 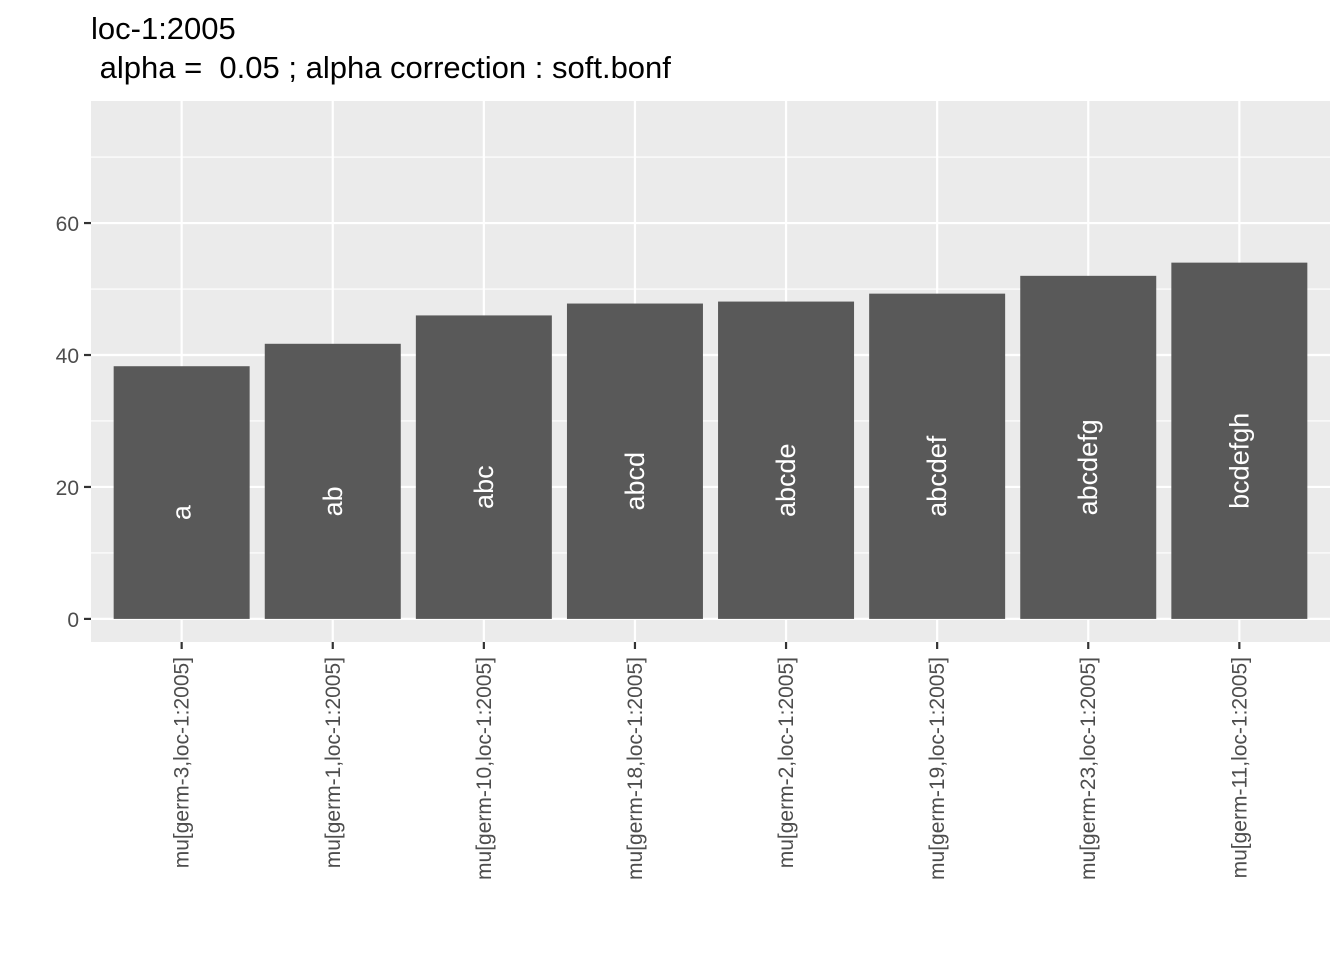 What do you see at coordinates (333, 501) in the screenshot?
I see `bar-group-label: ab` at bounding box center [333, 501].